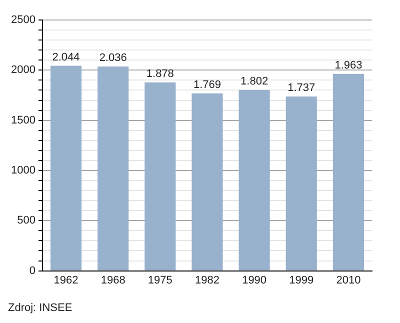 The image size is (400, 323). Describe the element at coordinates (254, 82) in the screenshot. I see `data-label: 1.802` at that location.